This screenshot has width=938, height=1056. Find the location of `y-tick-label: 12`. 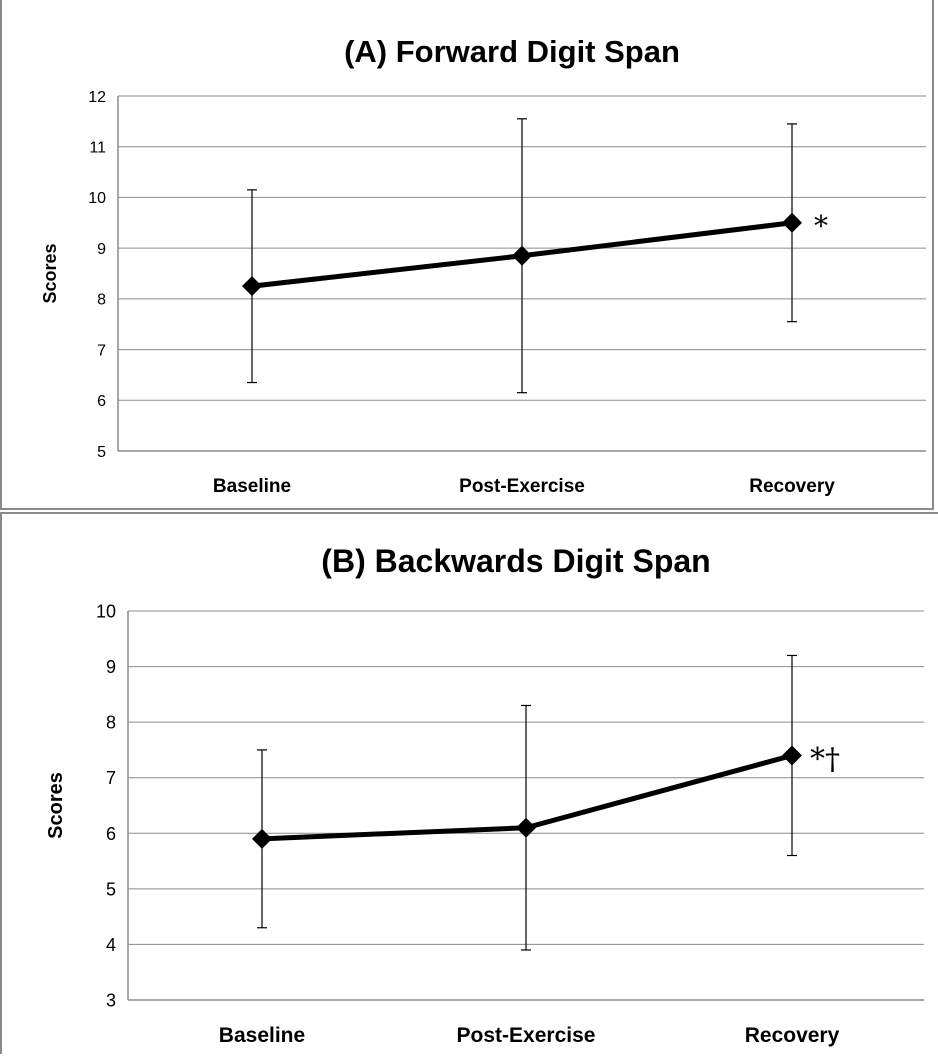

y-tick-label: 12 is located at coordinates (97, 97).